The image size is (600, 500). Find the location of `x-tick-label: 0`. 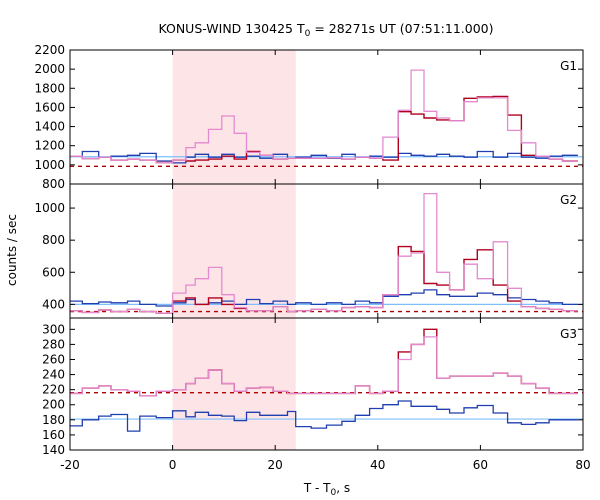

x-tick-label: 0 is located at coordinates (173, 465).